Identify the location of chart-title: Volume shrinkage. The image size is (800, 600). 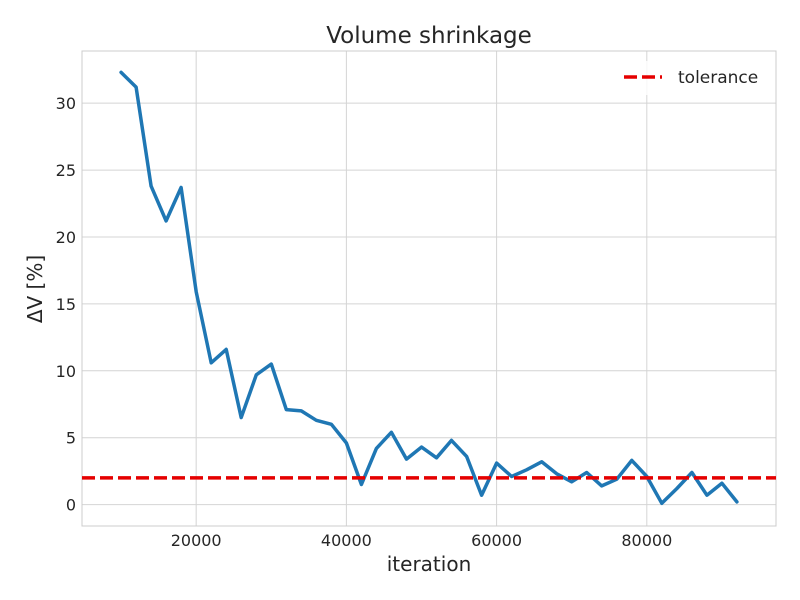
(429, 36).